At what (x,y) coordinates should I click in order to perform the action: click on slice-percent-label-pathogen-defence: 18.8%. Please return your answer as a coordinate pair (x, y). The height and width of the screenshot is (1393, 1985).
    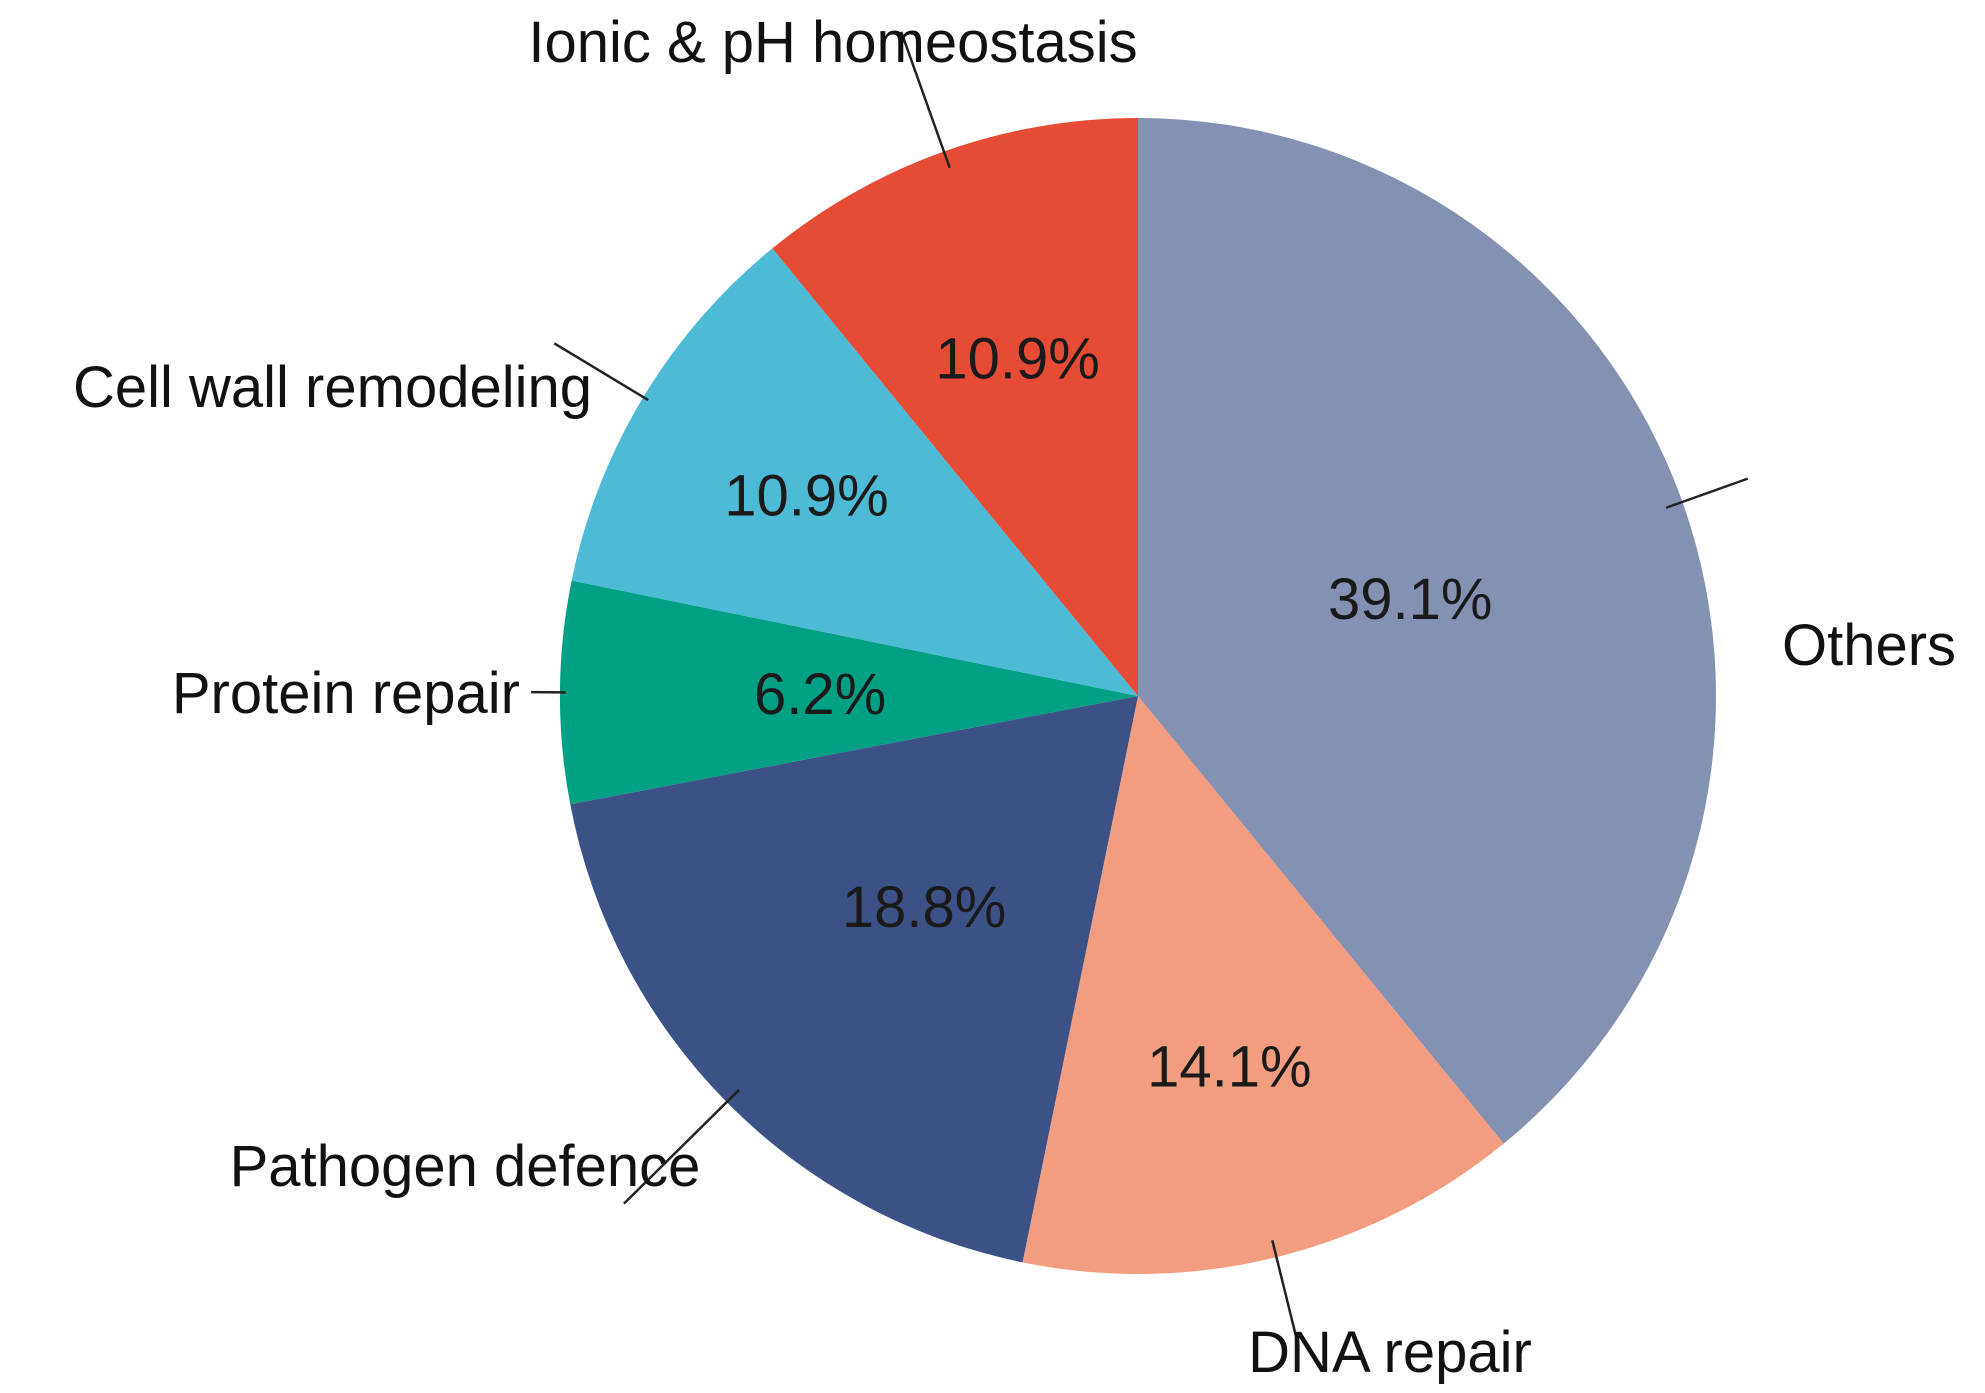
    Looking at the image, I should click on (924, 907).